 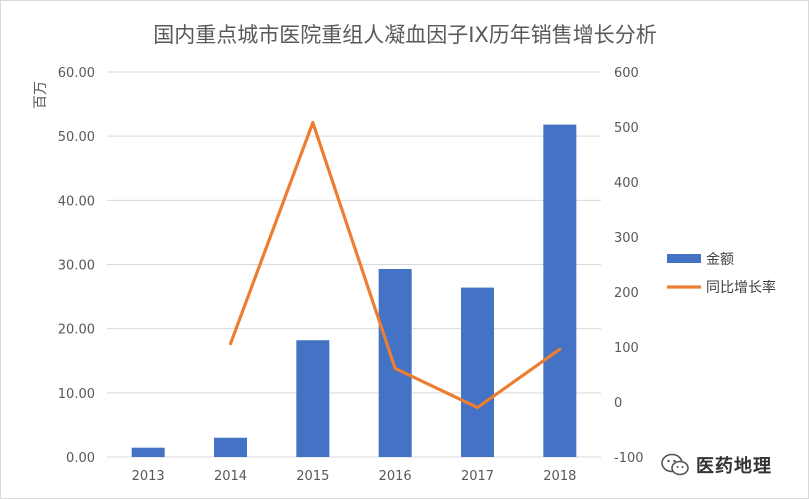 I want to click on bar-2016, so click(x=395, y=362).